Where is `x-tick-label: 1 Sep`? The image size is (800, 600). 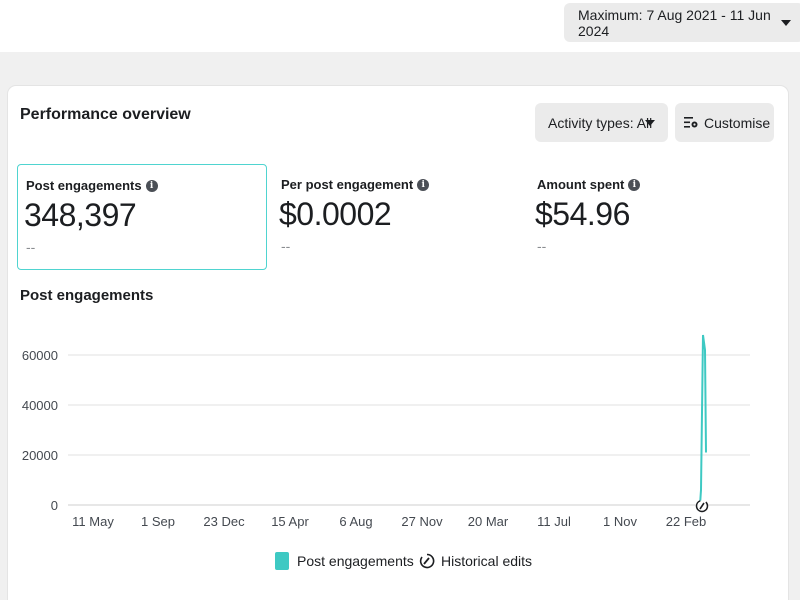 x-tick-label: 1 Sep is located at coordinates (158, 521).